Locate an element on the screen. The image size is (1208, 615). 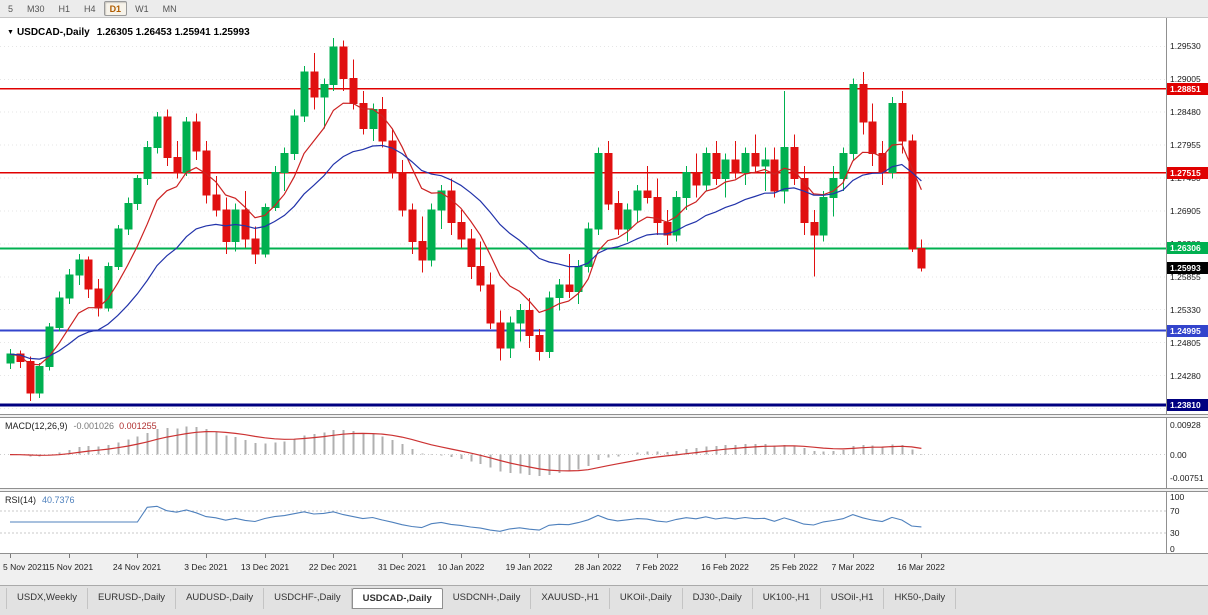
rsi-axis-label: 30 is located at coordinates (1175, 532).